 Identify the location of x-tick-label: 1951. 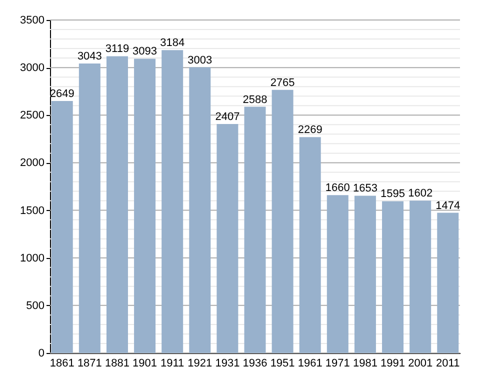
(282, 364).